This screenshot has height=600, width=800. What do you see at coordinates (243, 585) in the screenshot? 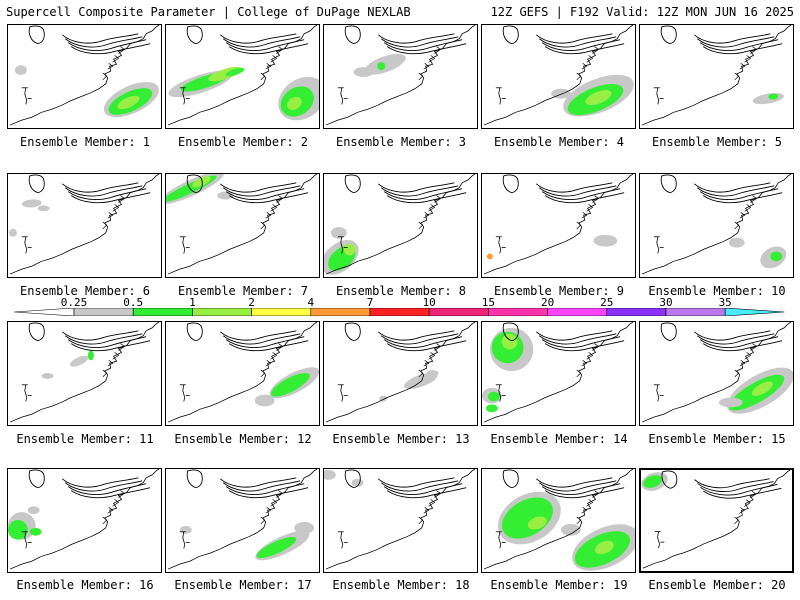
I see `ensemble-member-label: Ensemble Member: 17` at bounding box center [243, 585].